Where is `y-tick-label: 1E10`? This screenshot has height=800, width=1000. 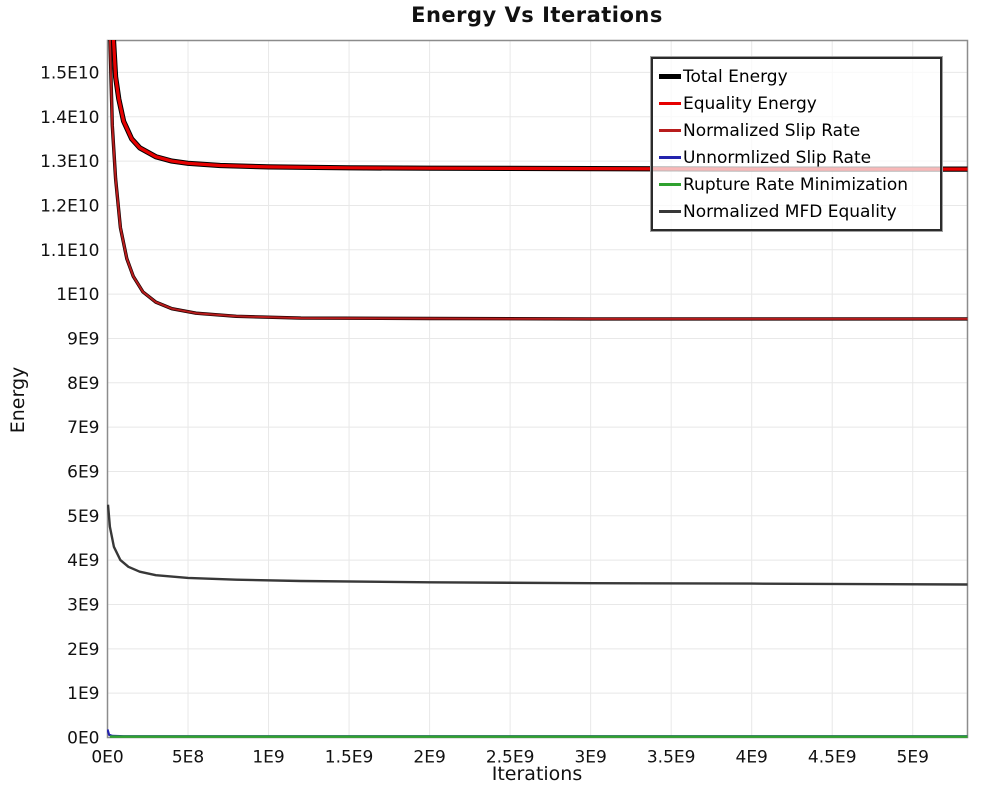 y-tick-label: 1E10 is located at coordinates (77, 295).